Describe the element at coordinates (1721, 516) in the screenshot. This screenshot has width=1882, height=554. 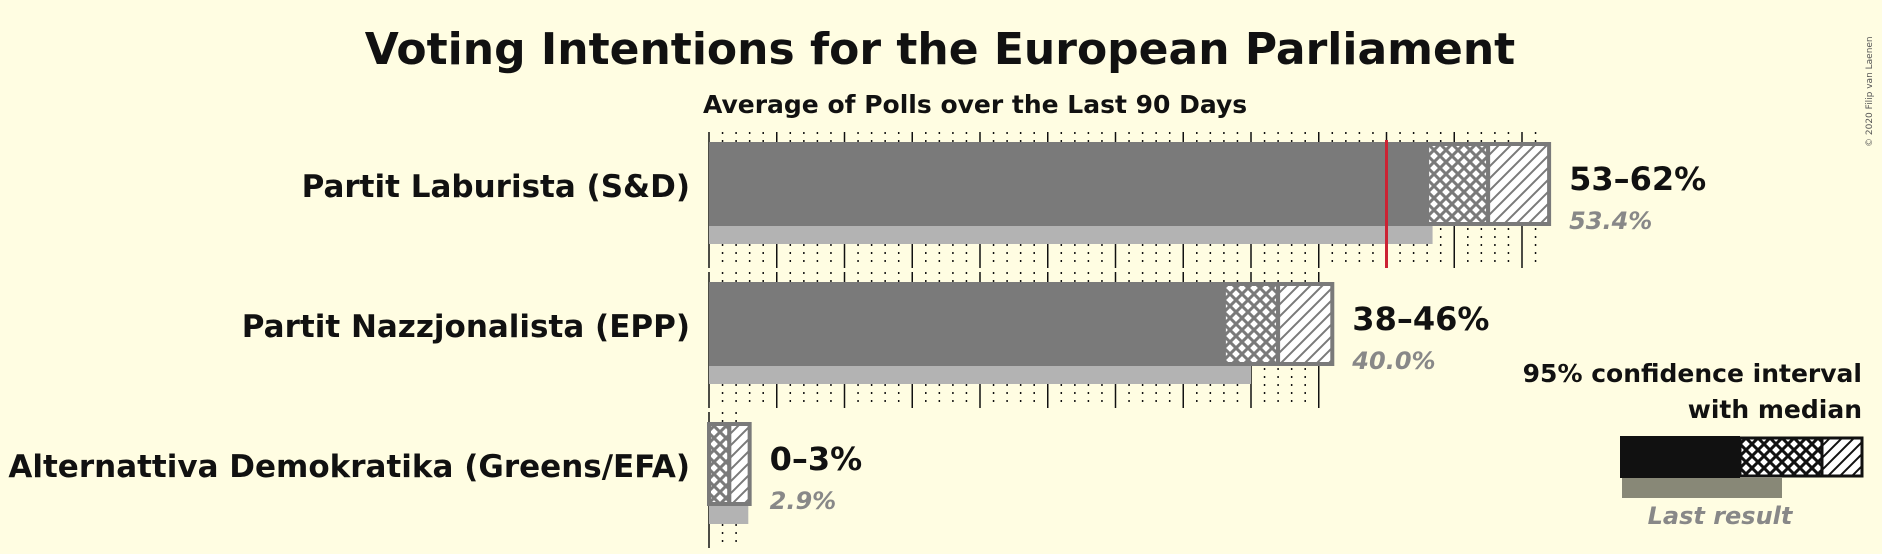
I see `legend-last-result-label: Last result` at that location.